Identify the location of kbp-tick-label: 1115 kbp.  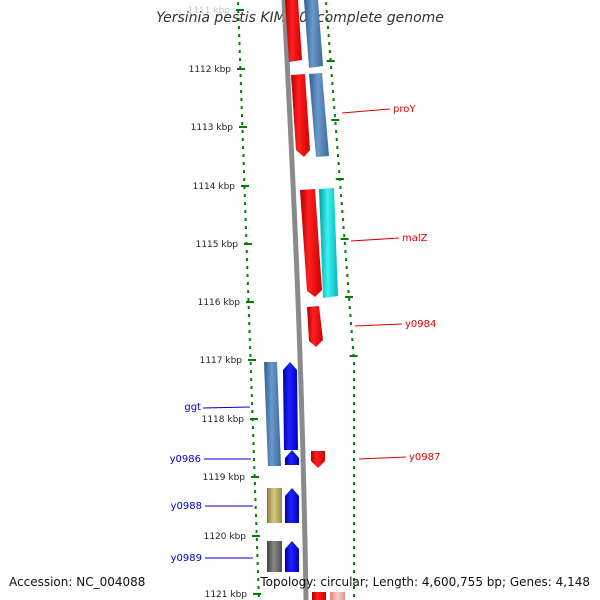
(217, 245).